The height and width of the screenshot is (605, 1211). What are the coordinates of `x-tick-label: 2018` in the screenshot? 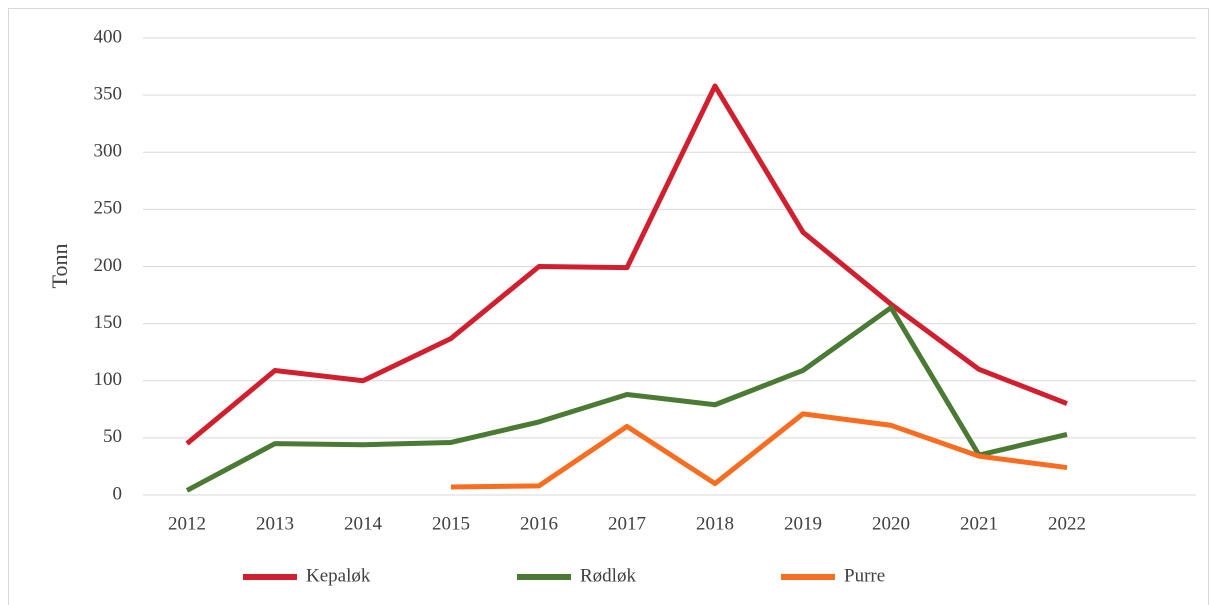 It's located at (715, 523).